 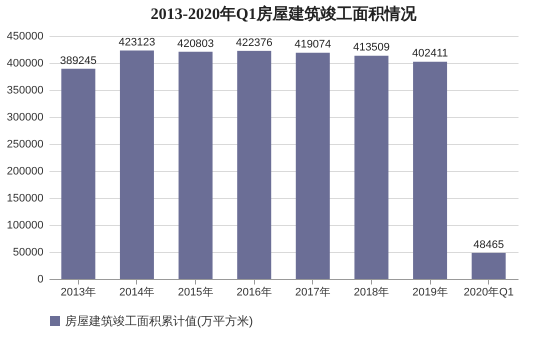 I want to click on y-tick-label: 150000, so click(x=25, y=198).